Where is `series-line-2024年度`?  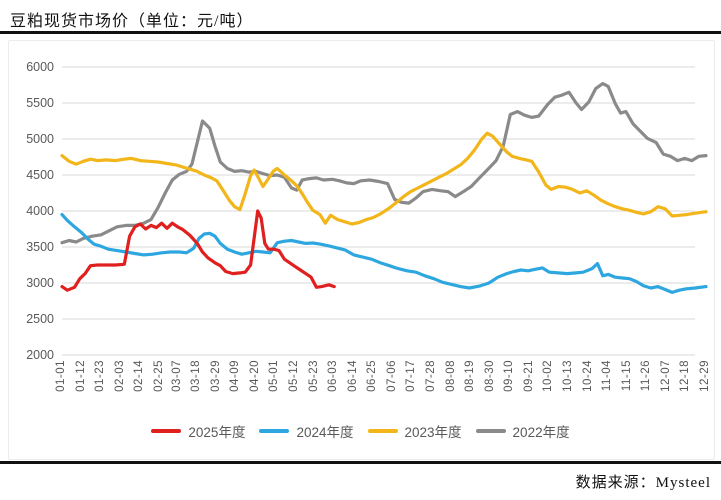
series-line-2024年度 is located at coordinates (384, 253).